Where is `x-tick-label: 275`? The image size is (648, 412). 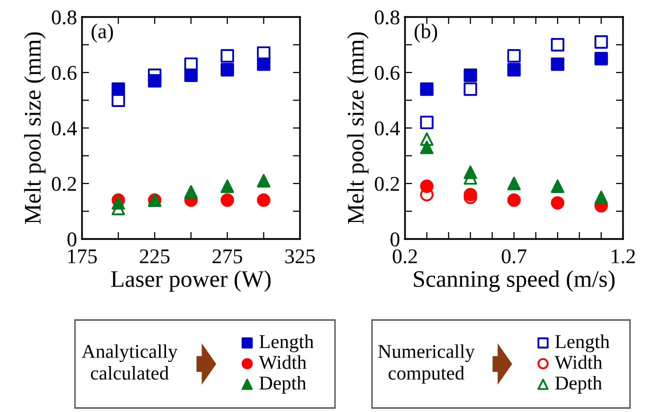 x-tick-label: 275 is located at coordinates (227, 256).